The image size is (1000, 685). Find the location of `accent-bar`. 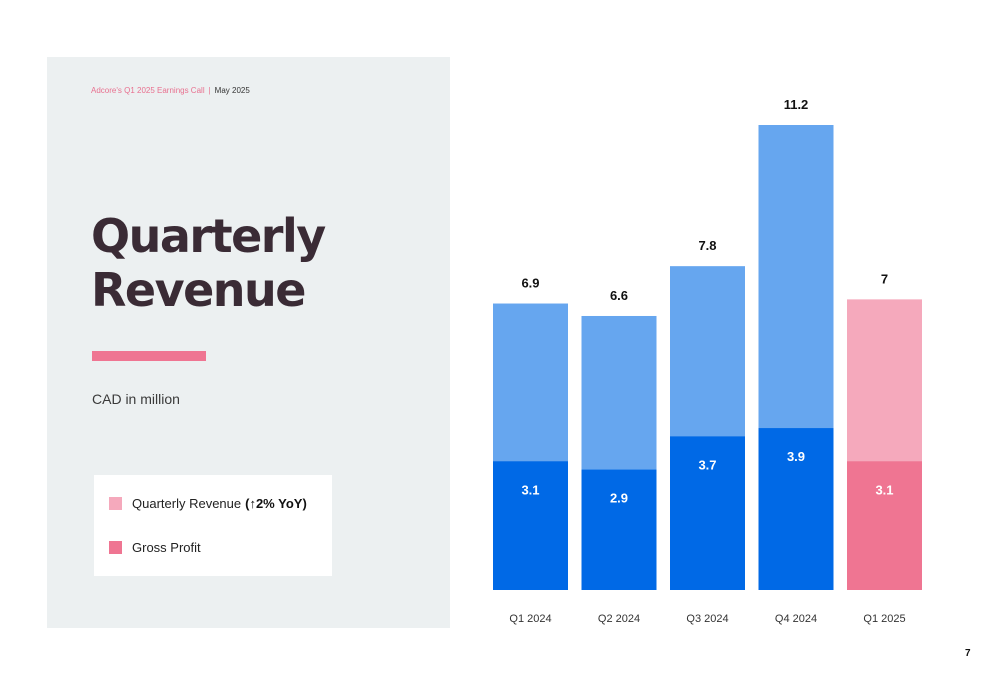

accent-bar is located at coordinates (149, 356).